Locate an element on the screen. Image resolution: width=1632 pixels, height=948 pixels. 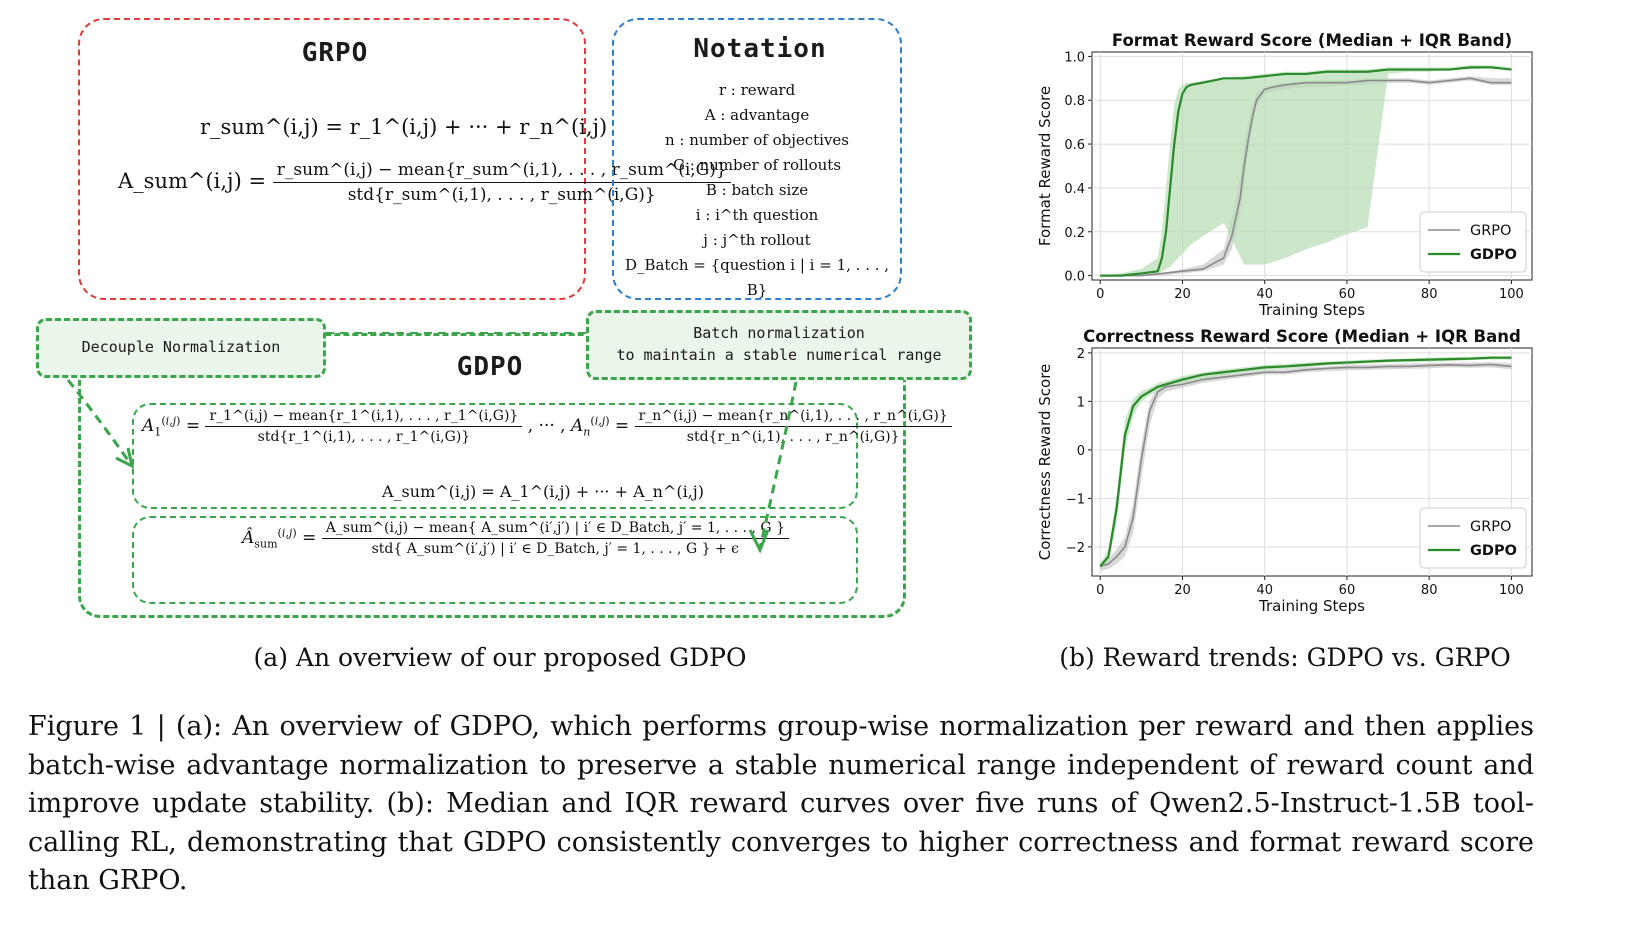
gdpo-batch-norm-box is located at coordinates (495, 560).